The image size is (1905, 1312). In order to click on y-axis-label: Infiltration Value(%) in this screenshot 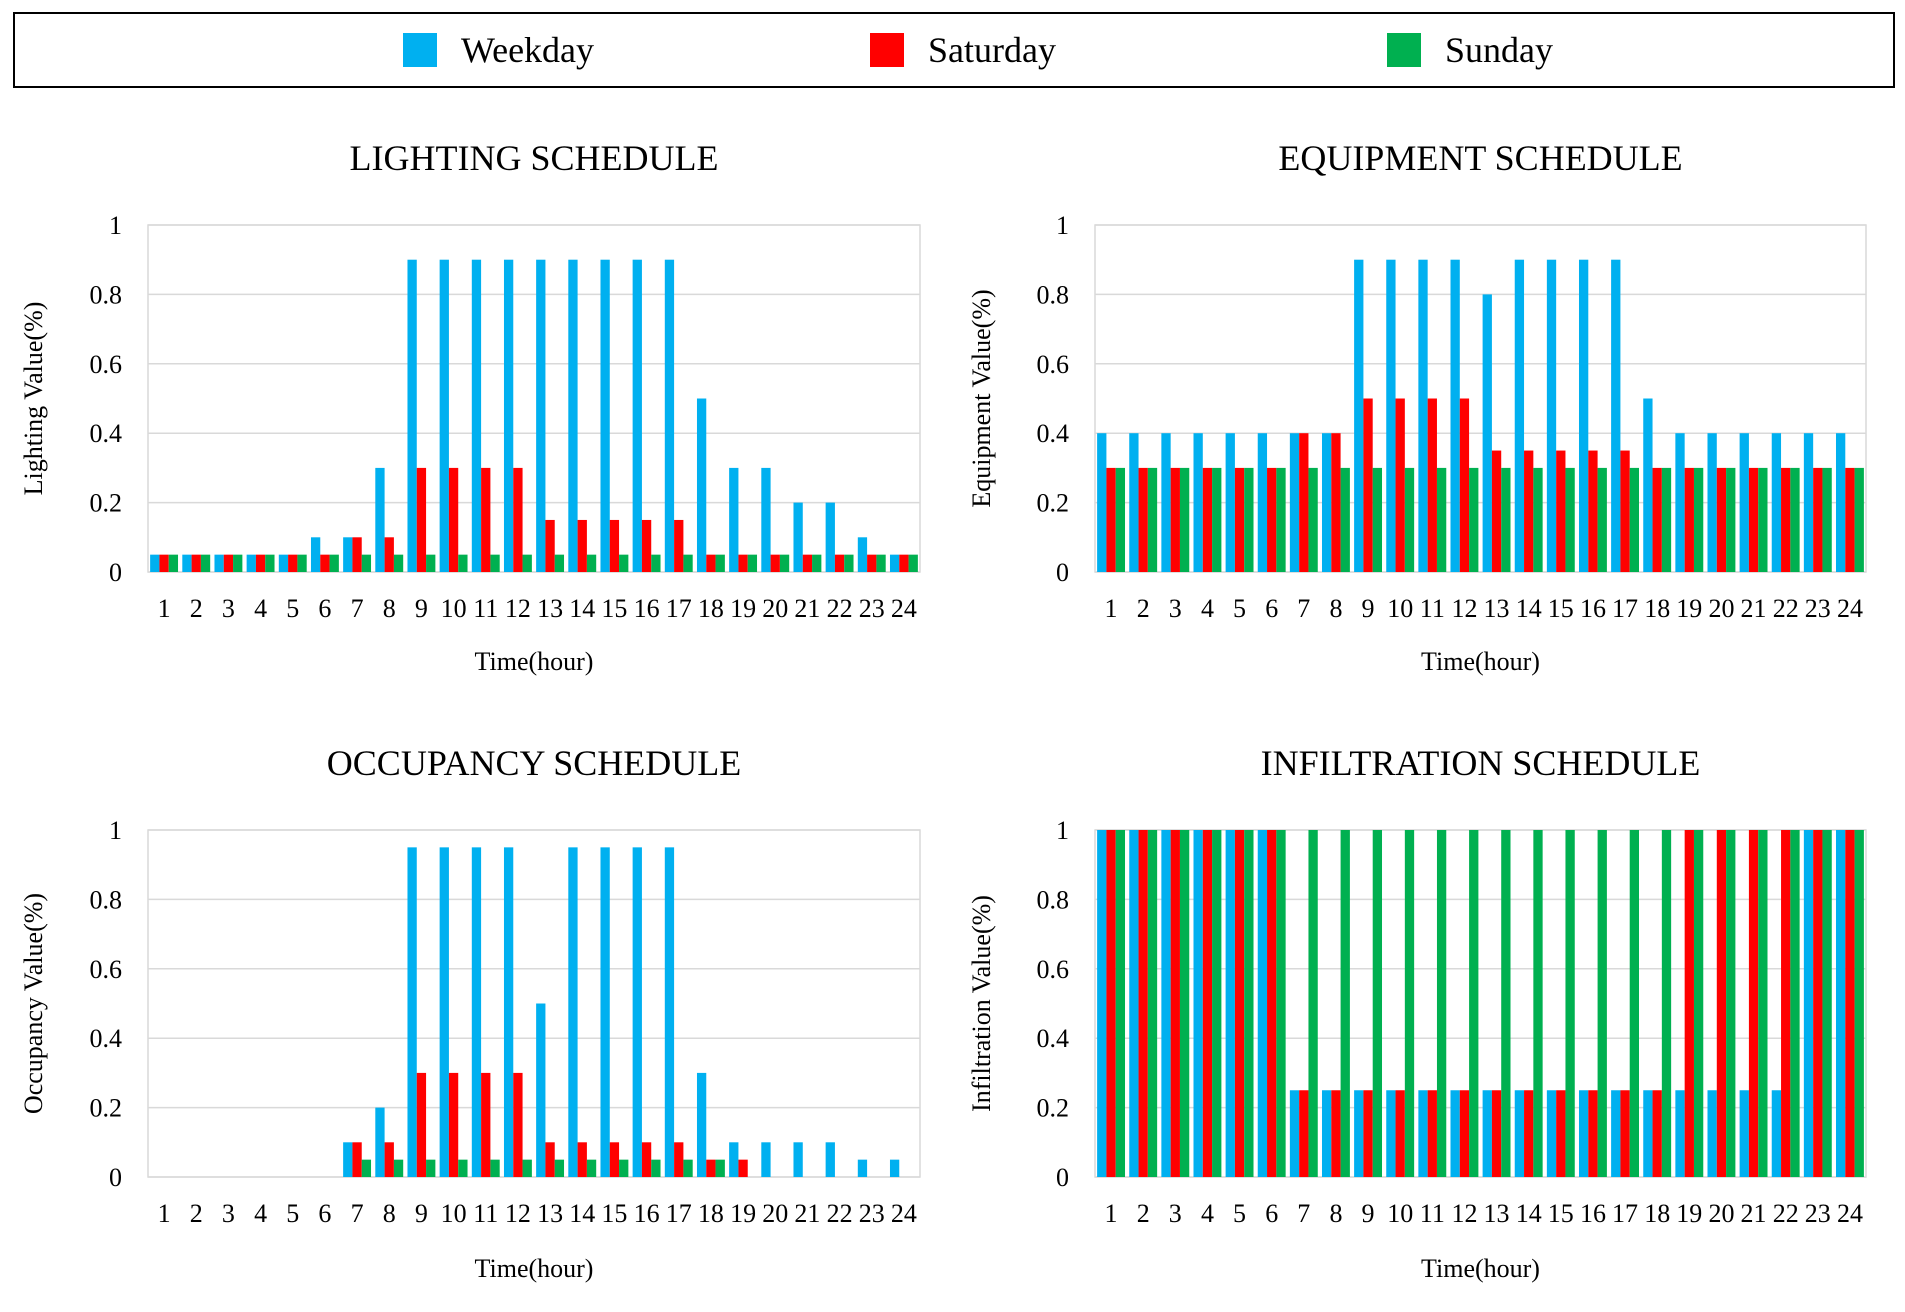, I will do `click(981, 1003)`.